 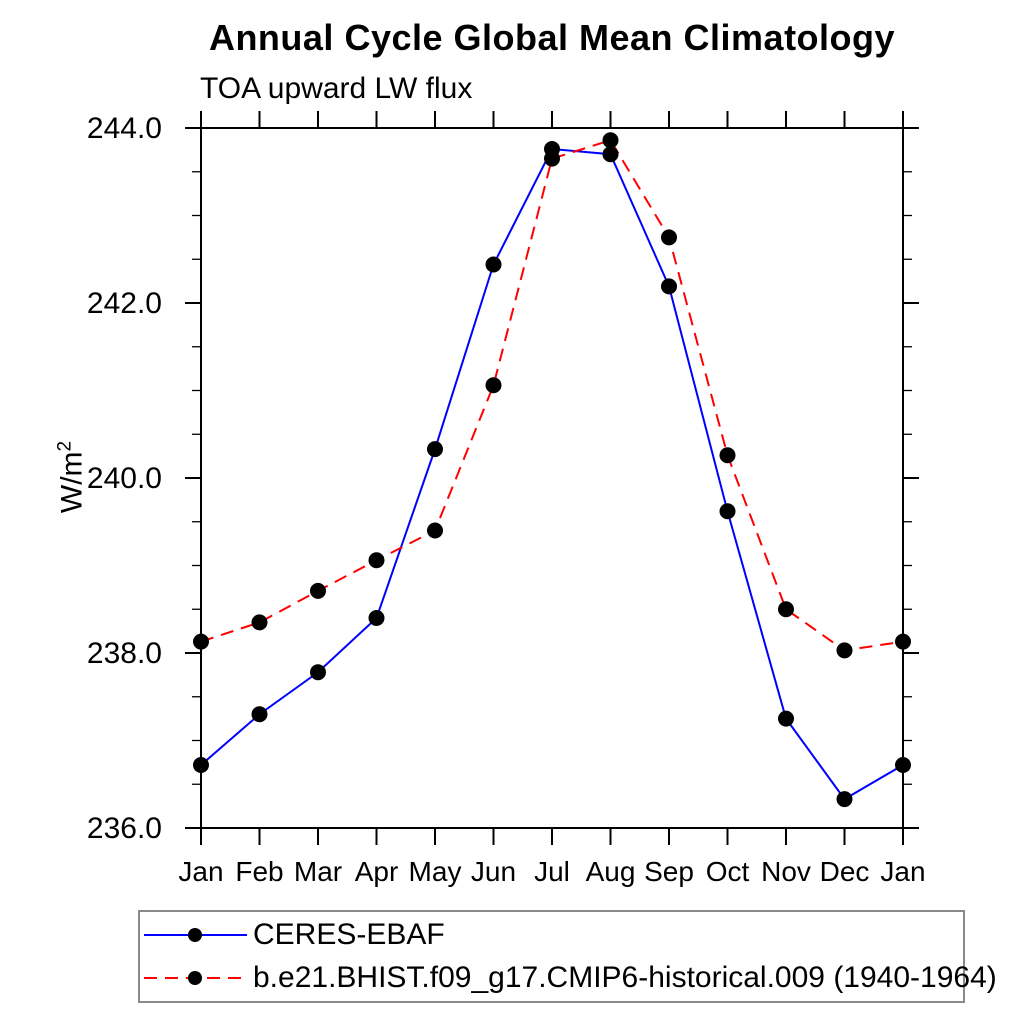 What do you see at coordinates (610, 154) in the screenshot?
I see `data-point-0-Aug` at bounding box center [610, 154].